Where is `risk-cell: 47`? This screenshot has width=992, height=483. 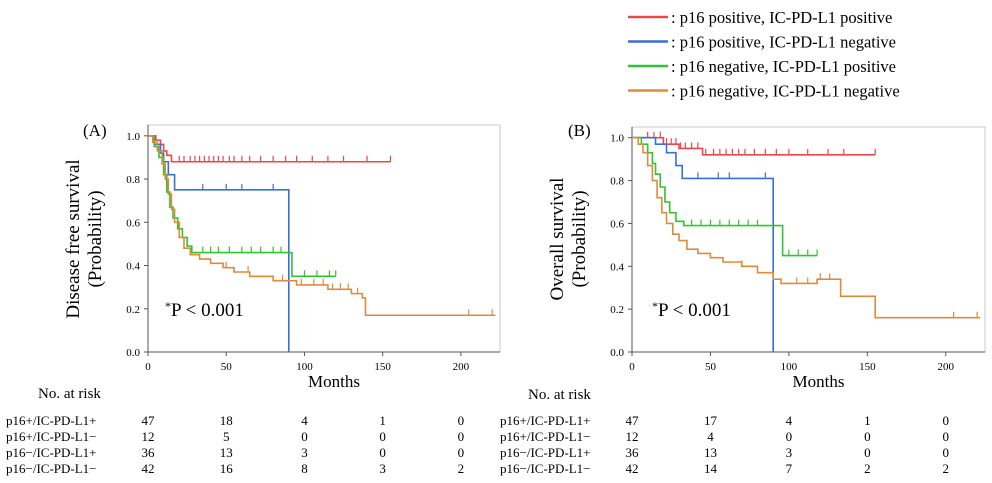 risk-cell: 47 is located at coordinates (633, 420).